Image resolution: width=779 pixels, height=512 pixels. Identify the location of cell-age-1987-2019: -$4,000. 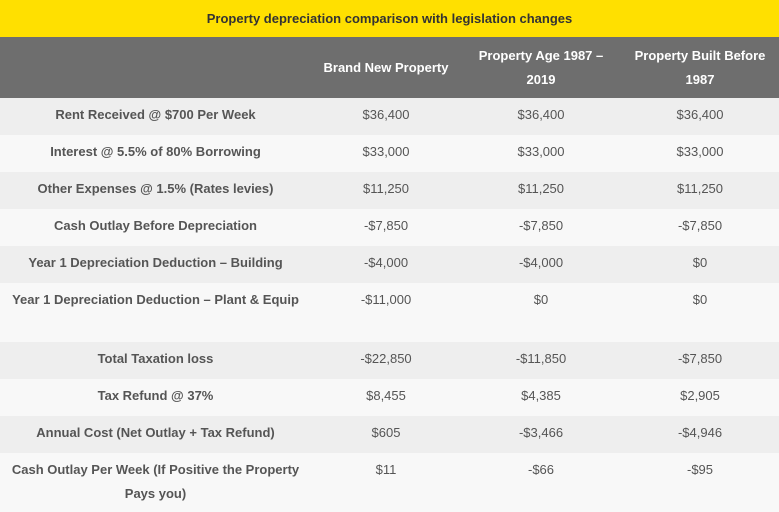
(541, 262).